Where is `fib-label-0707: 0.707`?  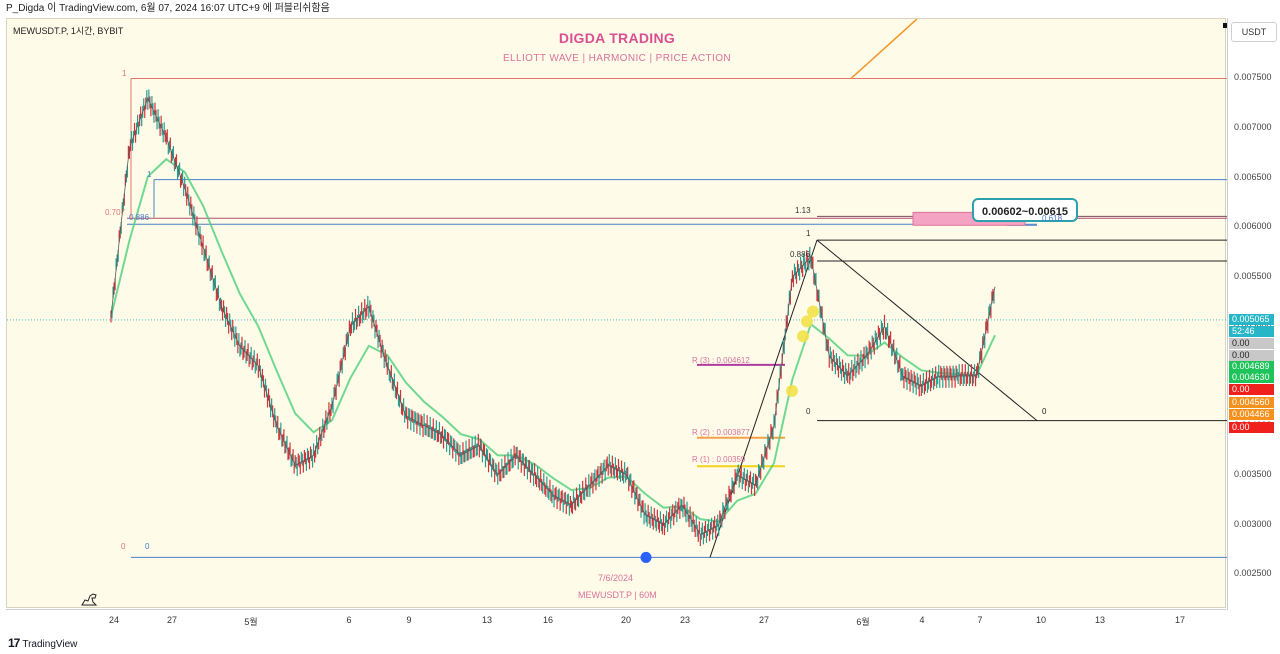 fib-label-0707: 0.707 is located at coordinates (115, 212).